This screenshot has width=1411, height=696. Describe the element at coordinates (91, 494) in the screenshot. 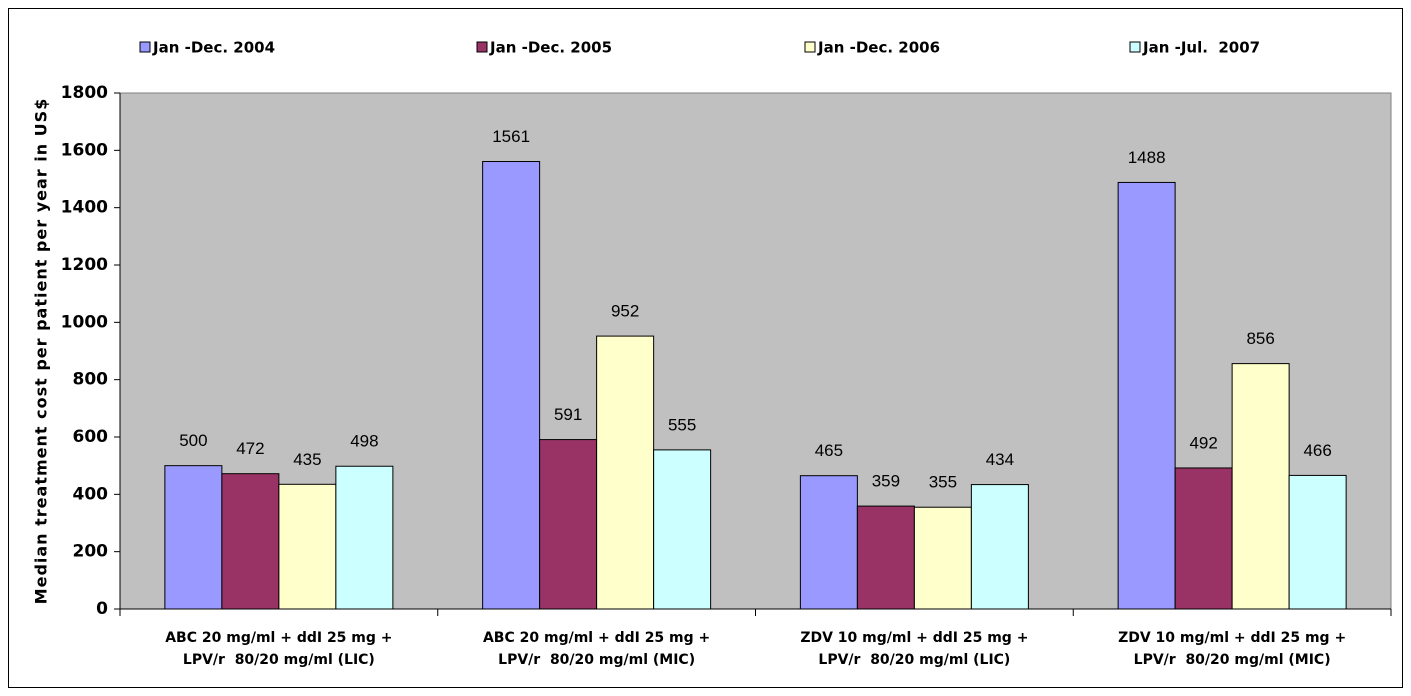

I see `y-tick-label: 400` at that location.